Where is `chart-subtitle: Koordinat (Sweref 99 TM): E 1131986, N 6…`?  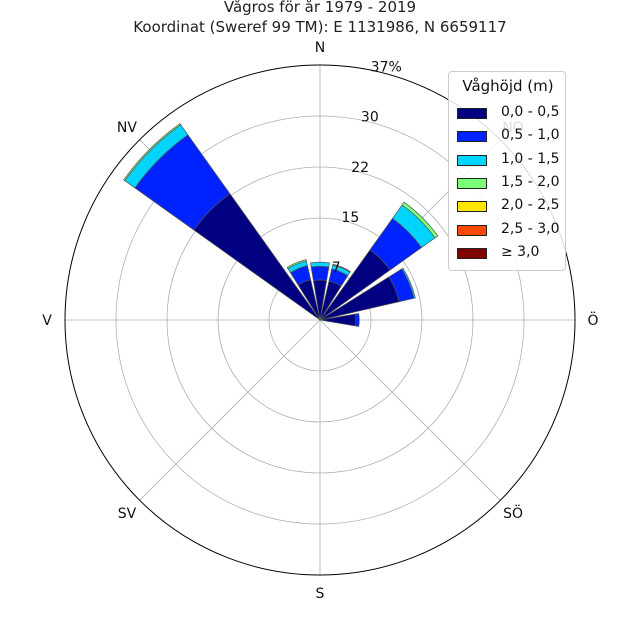
chart-subtitle: Koordinat (Sweref 99 TM): E 1131986, N 6… is located at coordinates (320, 27).